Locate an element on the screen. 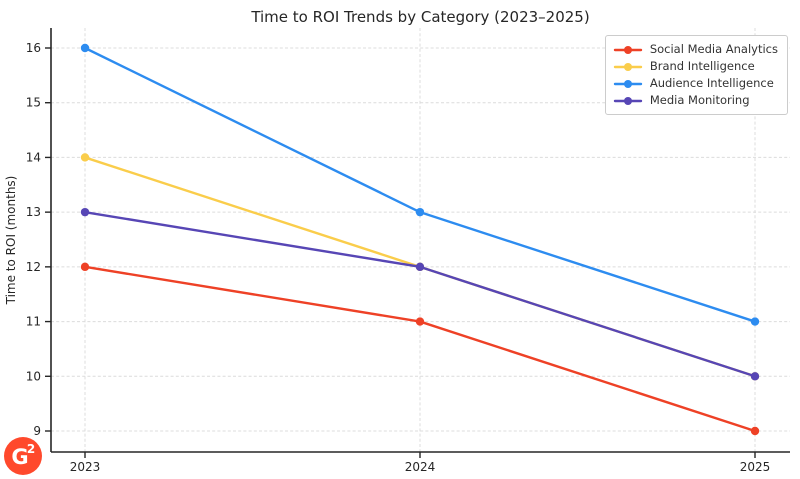  y-tick-label: 12 is located at coordinates (33, 267).